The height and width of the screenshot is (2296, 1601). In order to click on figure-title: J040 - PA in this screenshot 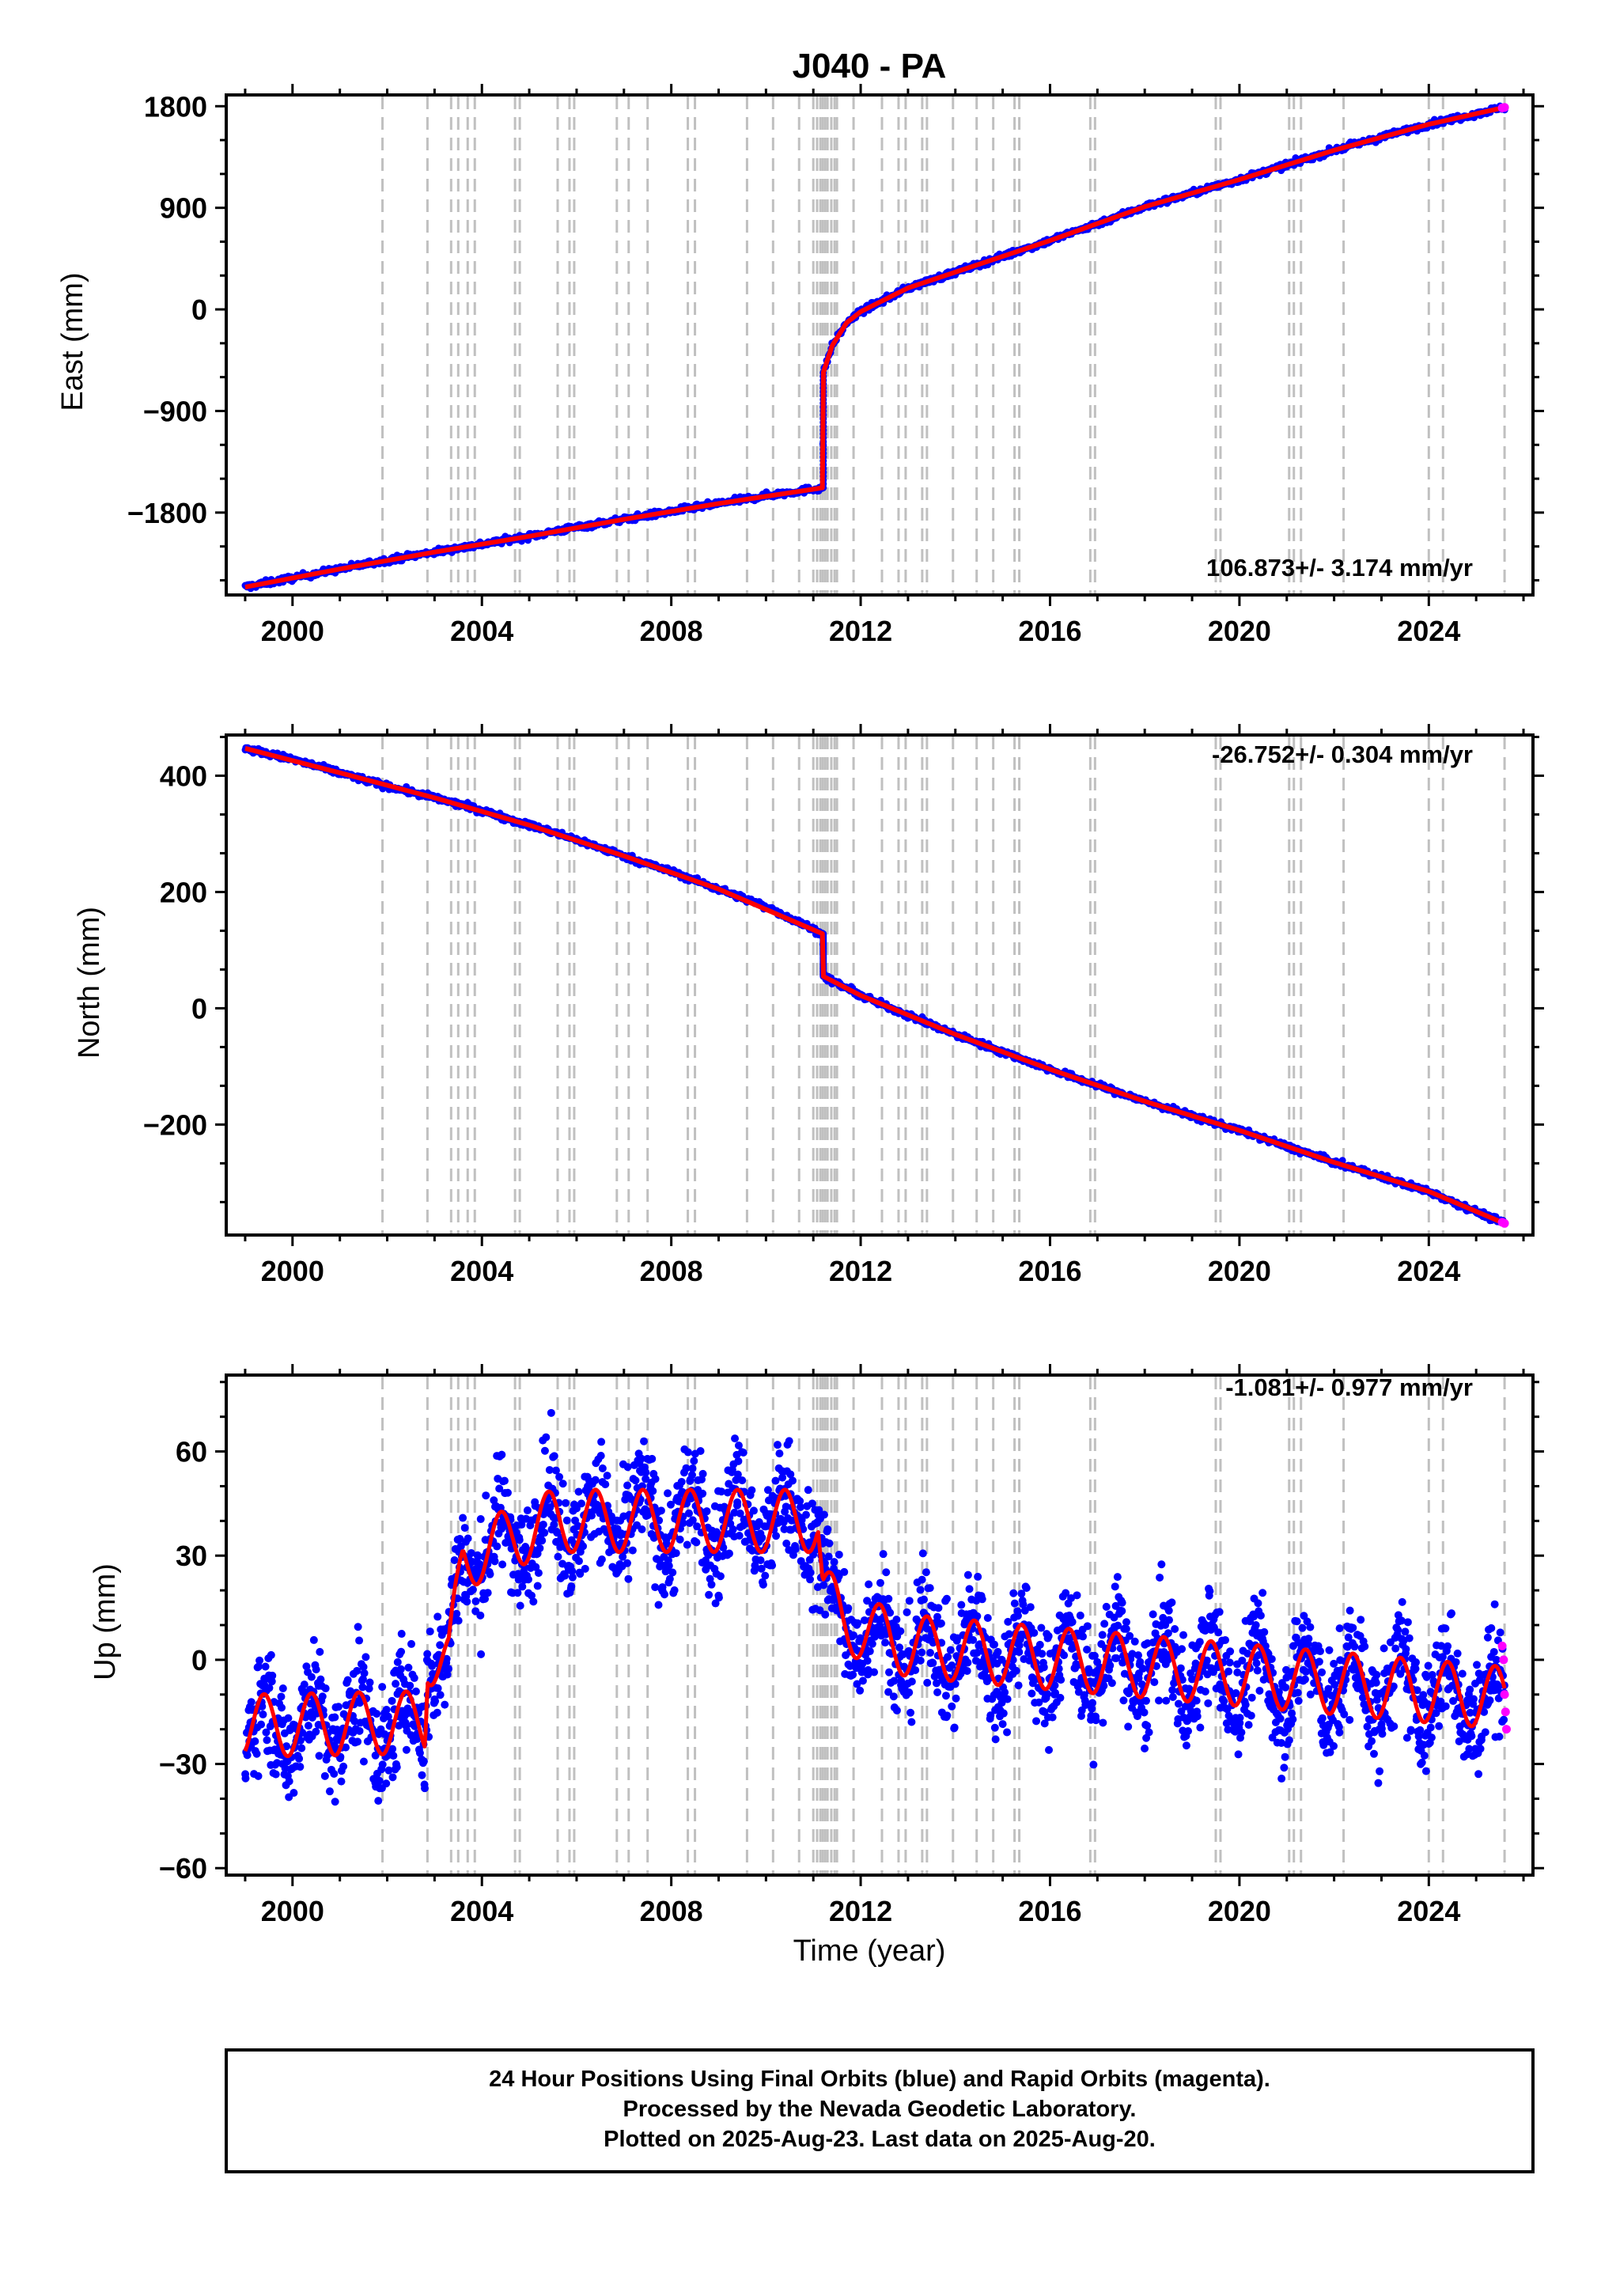, I will do `click(870, 66)`.